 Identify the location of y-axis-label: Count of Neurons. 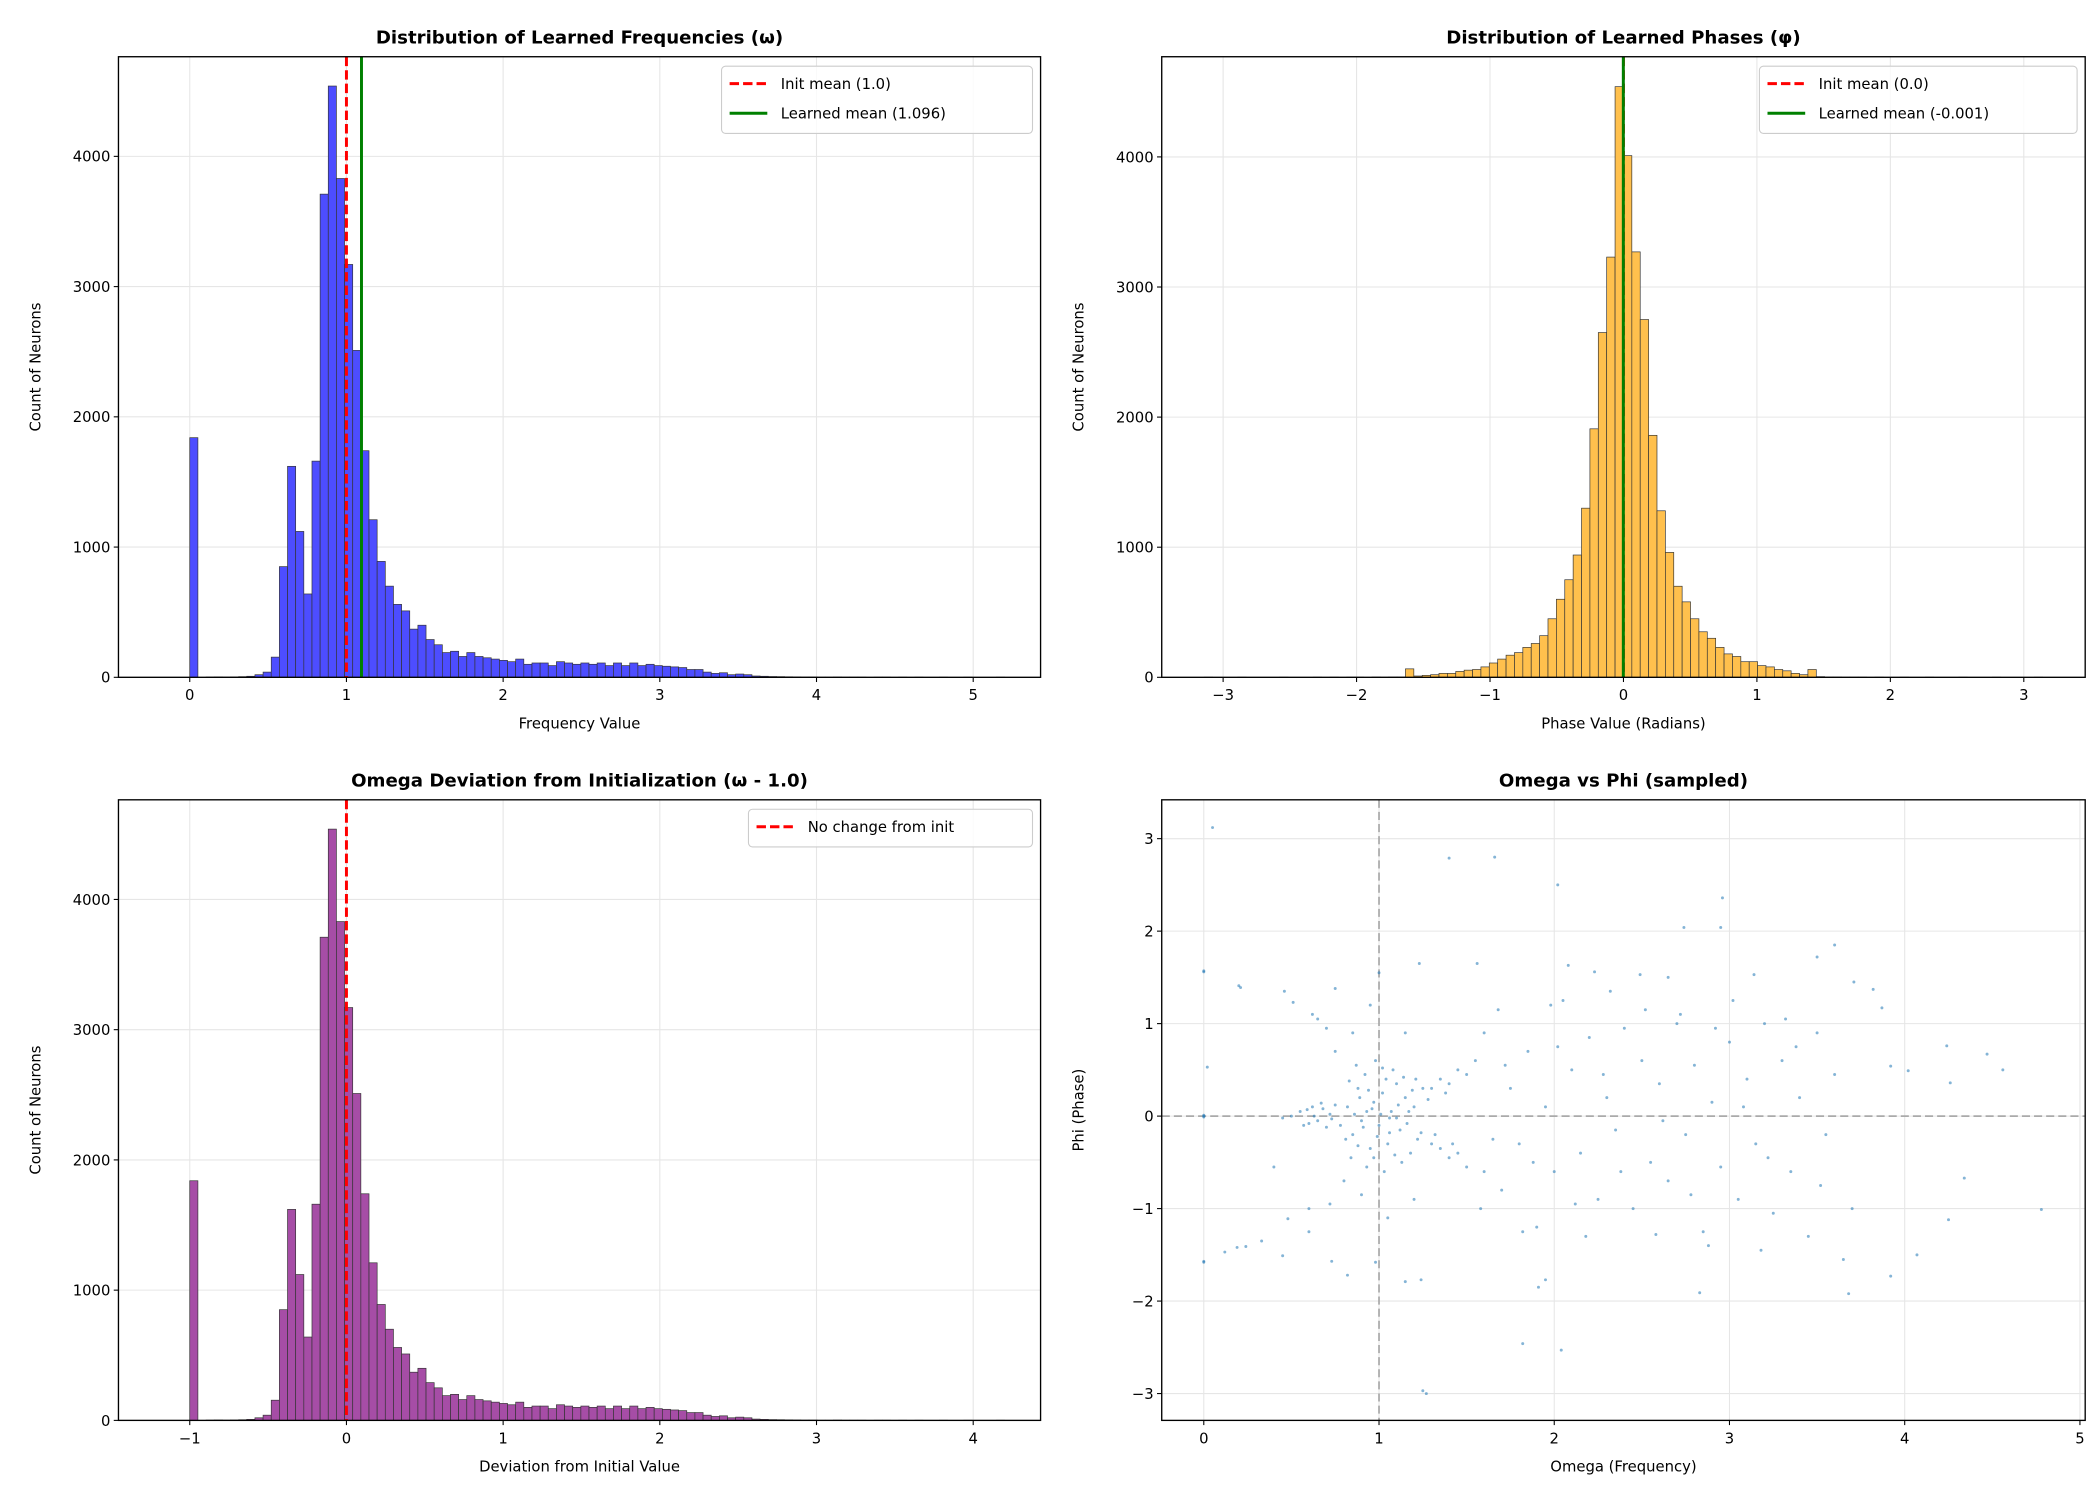
(35, 366).